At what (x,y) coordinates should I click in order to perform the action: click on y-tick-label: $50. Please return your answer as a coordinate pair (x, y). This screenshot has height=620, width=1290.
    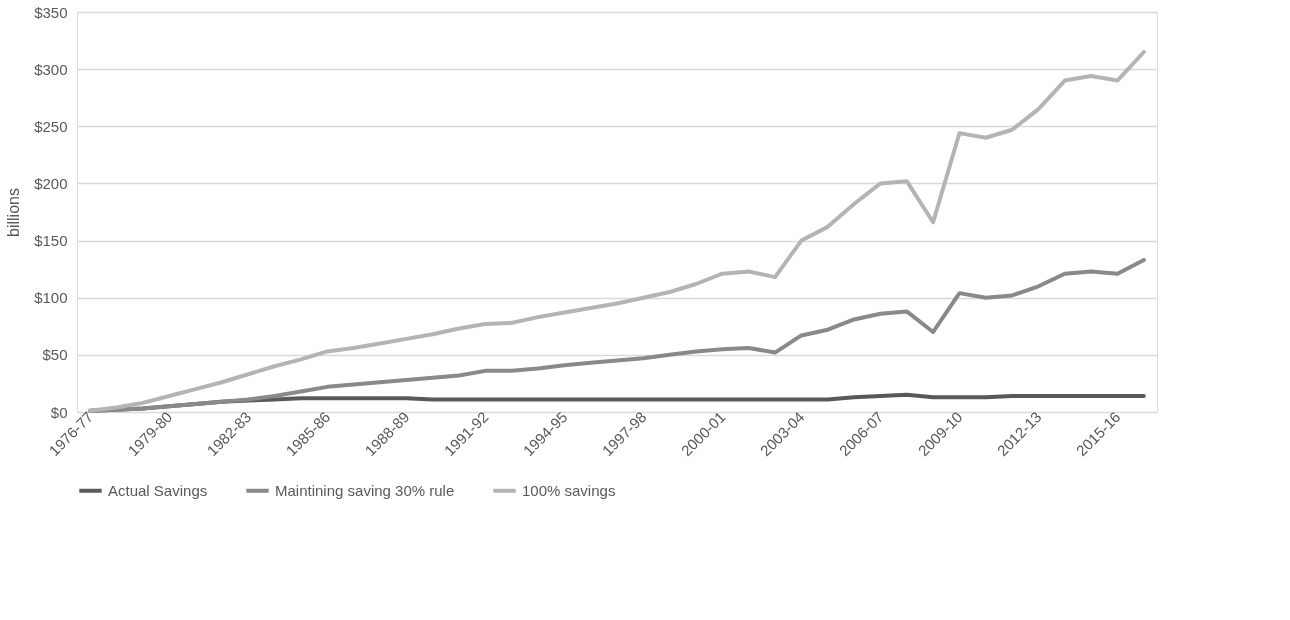
    Looking at the image, I should click on (55, 355).